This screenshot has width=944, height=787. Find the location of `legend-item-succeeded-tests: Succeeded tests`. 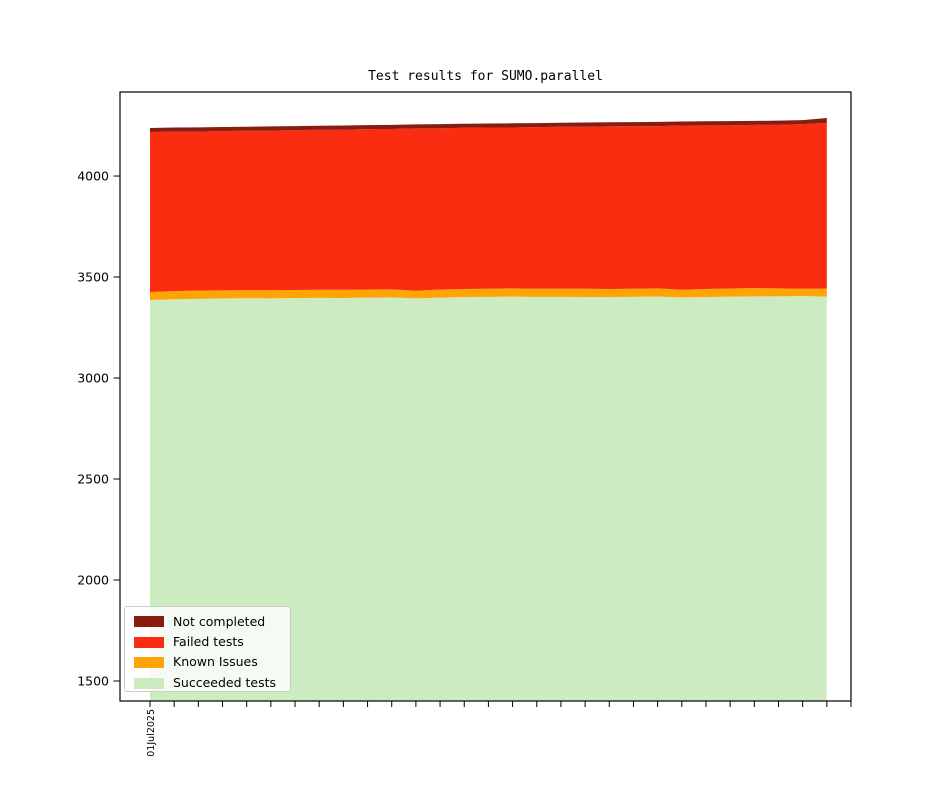

legend-item-succeeded-tests: Succeeded tests is located at coordinates (212, 683).